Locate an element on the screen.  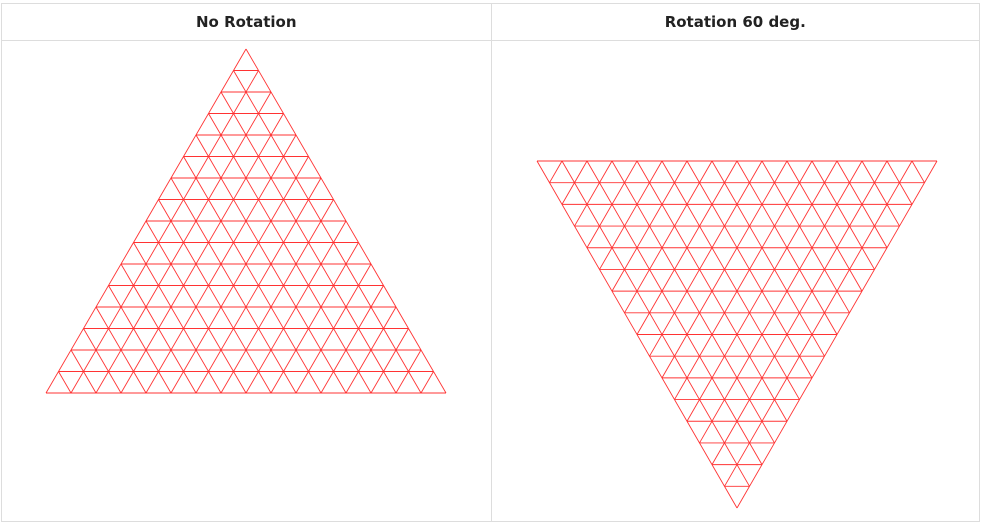
panel-title-no-rotation: No Rotation is located at coordinates (246, 22).